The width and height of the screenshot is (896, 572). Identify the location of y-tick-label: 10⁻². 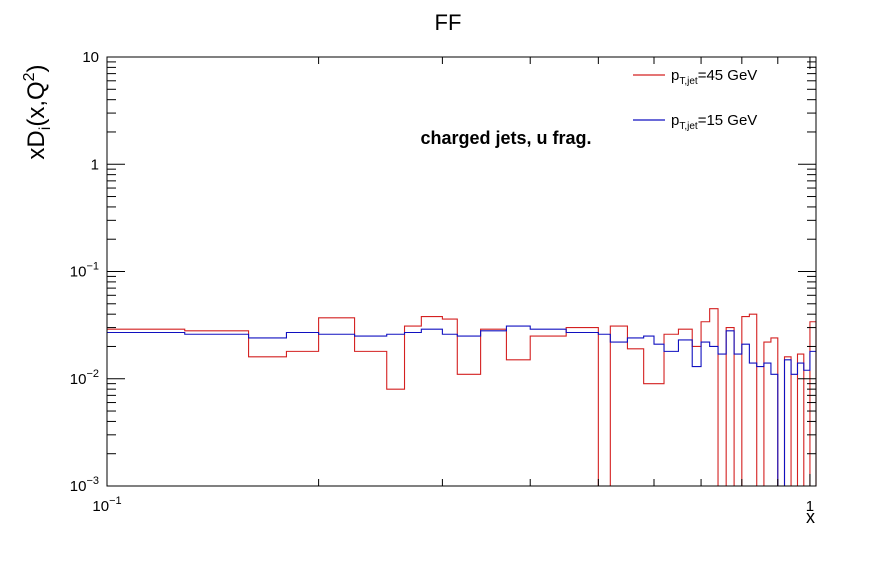
(84, 378).